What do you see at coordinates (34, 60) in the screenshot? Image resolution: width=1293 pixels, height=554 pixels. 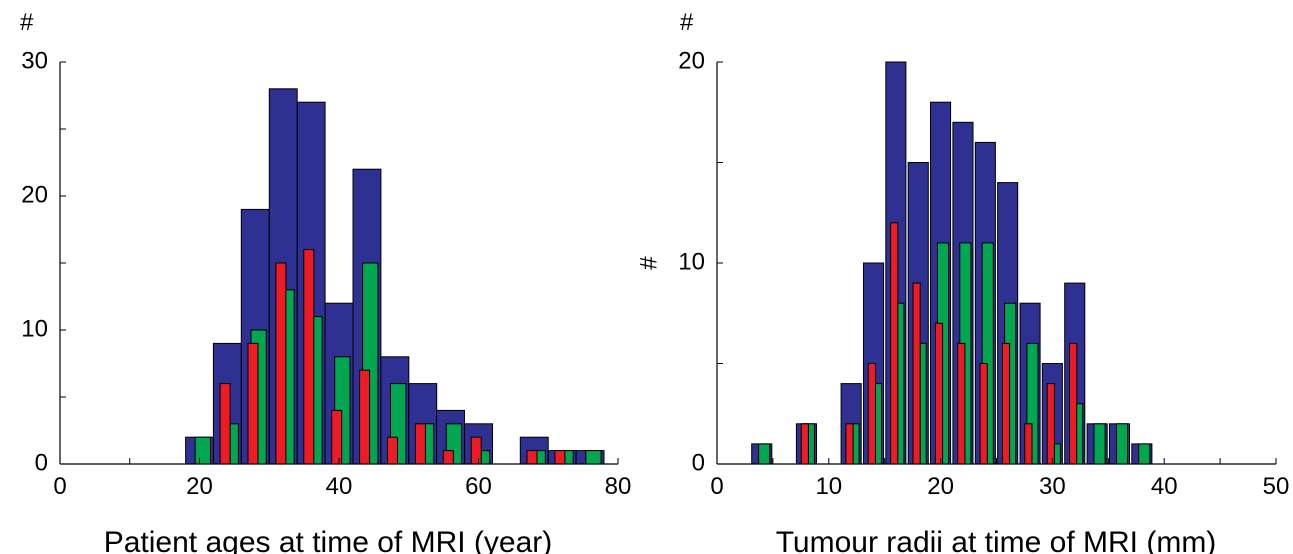 I see `y-tick-label: 30` at bounding box center [34, 60].